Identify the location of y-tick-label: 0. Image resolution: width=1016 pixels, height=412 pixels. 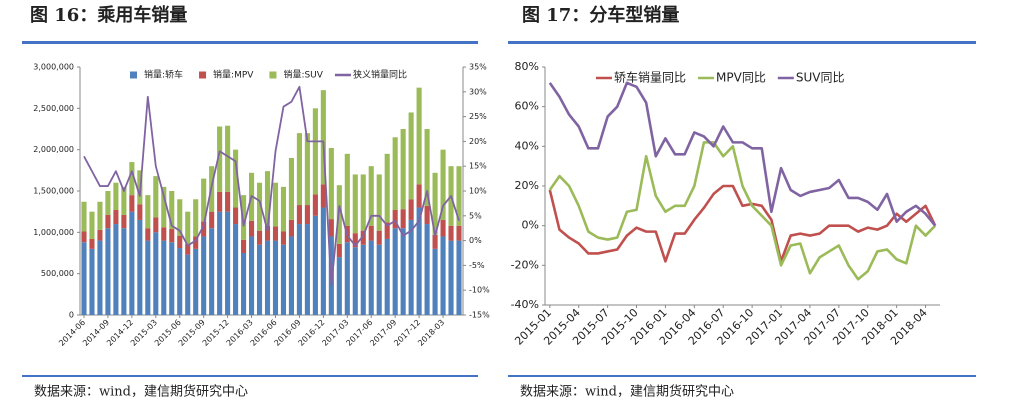
(71, 315).